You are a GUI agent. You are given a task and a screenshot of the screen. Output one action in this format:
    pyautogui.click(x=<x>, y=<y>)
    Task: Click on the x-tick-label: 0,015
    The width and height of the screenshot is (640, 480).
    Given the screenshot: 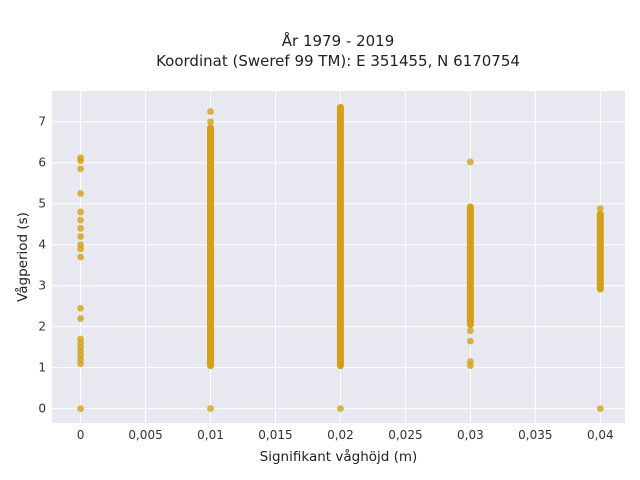 What is the action you would take?
    pyautogui.click(x=275, y=435)
    